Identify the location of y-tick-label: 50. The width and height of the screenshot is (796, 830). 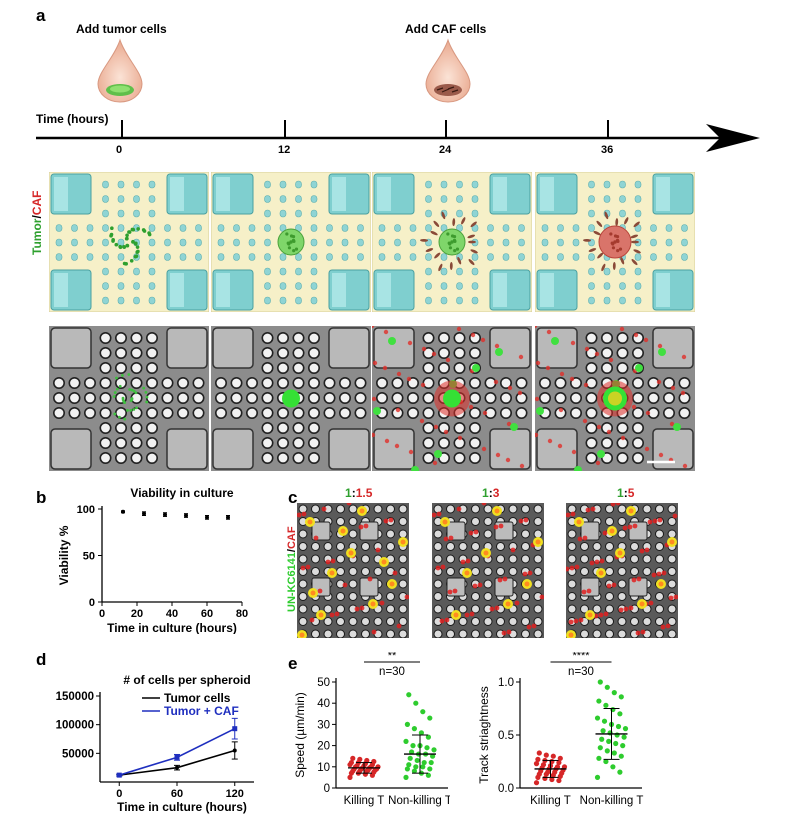
(323, 683).